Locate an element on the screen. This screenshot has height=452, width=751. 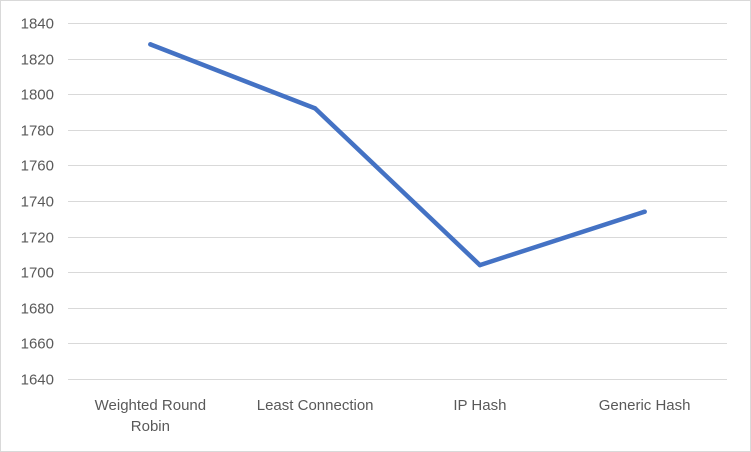
y-tick-label: 1720 is located at coordinates (37, 238).